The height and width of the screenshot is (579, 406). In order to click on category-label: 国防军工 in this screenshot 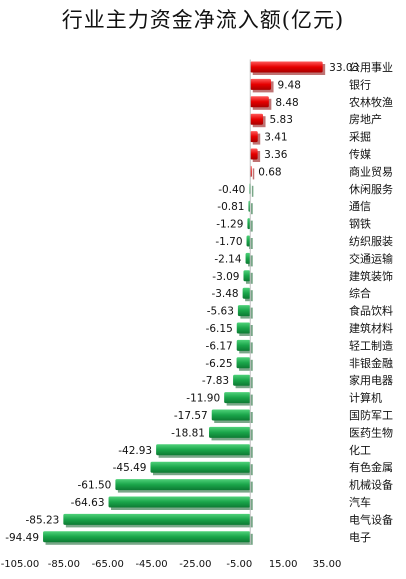, I will do `click(371, 415)`.